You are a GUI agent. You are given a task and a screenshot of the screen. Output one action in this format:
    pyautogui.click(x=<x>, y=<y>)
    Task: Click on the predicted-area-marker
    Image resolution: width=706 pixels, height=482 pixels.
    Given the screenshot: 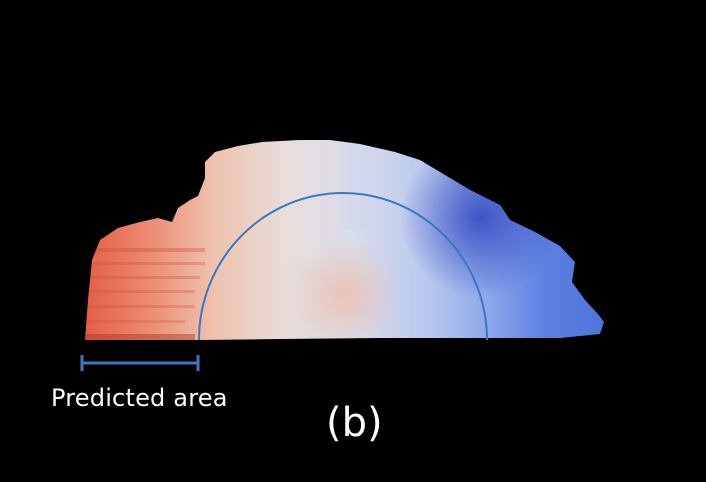 What is the action you would take?
    pyautogui.click(x=140, y=363)
    